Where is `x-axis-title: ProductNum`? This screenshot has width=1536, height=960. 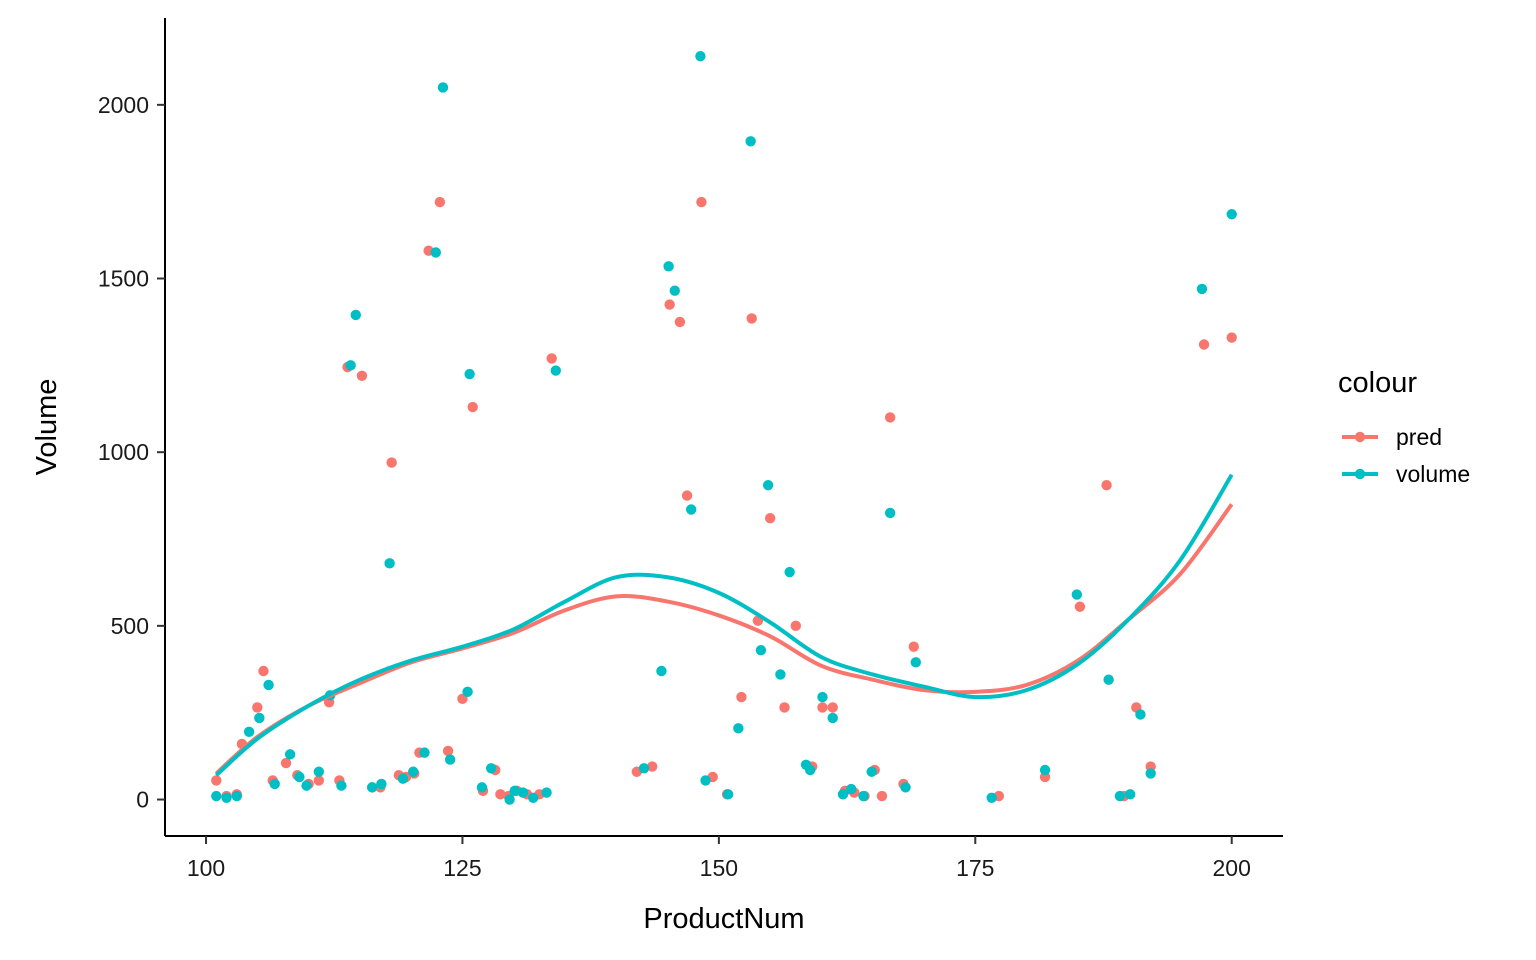 x-axis-title: ProductNum is located at coordinates (723, 919).